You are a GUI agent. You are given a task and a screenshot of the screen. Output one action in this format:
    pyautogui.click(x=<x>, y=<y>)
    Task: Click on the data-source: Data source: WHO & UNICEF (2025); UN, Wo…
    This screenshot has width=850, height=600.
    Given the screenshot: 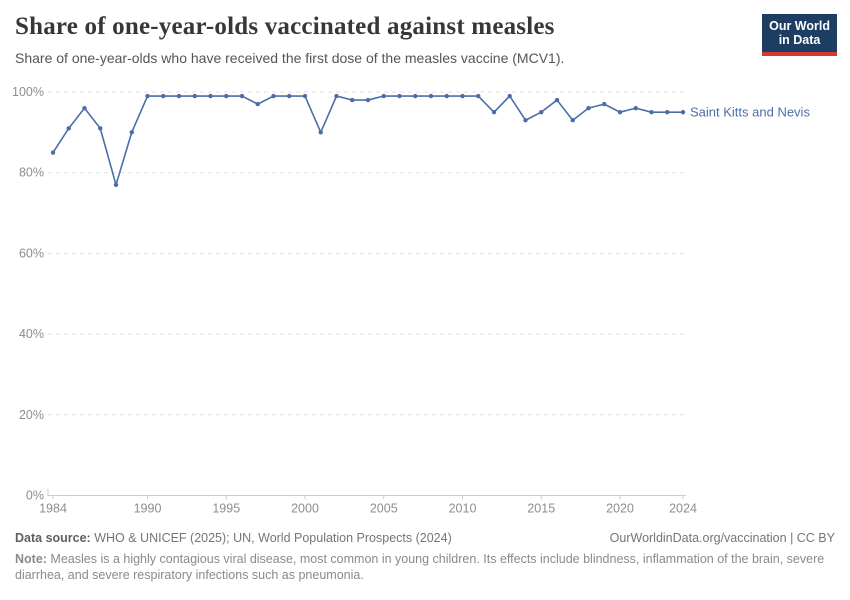 What is the action you would take?
    pyautogui.click(x=233, y=538)
    